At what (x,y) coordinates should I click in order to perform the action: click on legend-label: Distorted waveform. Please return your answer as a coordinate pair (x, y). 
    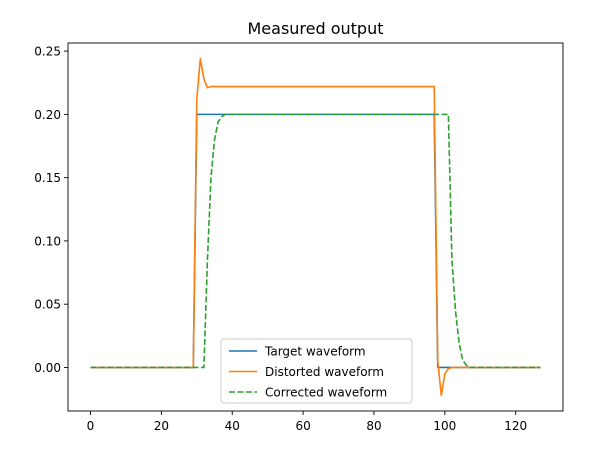
    Looking at the image, I should click on (324, 372).